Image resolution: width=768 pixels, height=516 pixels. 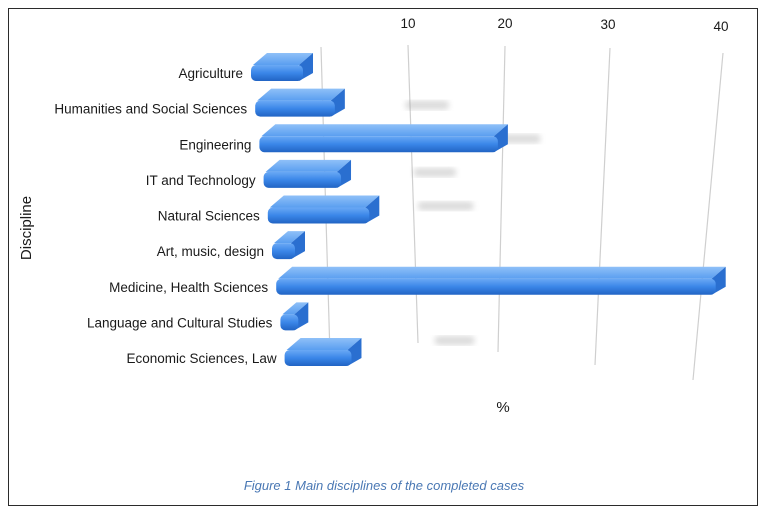 What do you see at coordinates (564, 25) in the screenshot?
I see `tick-labels: 10 20 30 40` at bounding box center [564, 25].